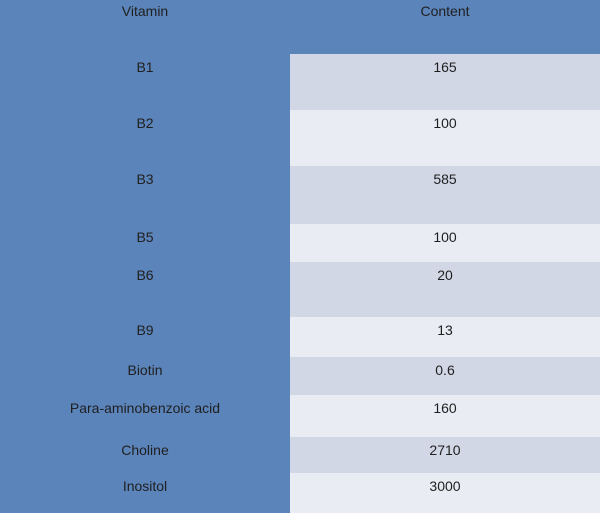  What do you see at coordinates (300, 27) in the screenshot?
I see `table-header-row: Vitamin Content` at bounding box center [300, 27].